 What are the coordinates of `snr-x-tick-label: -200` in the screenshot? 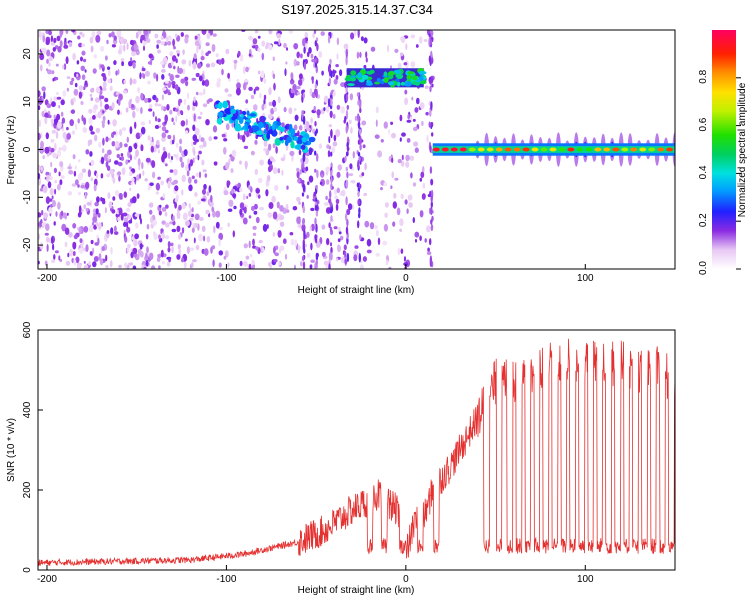 It's located at (47, 579).